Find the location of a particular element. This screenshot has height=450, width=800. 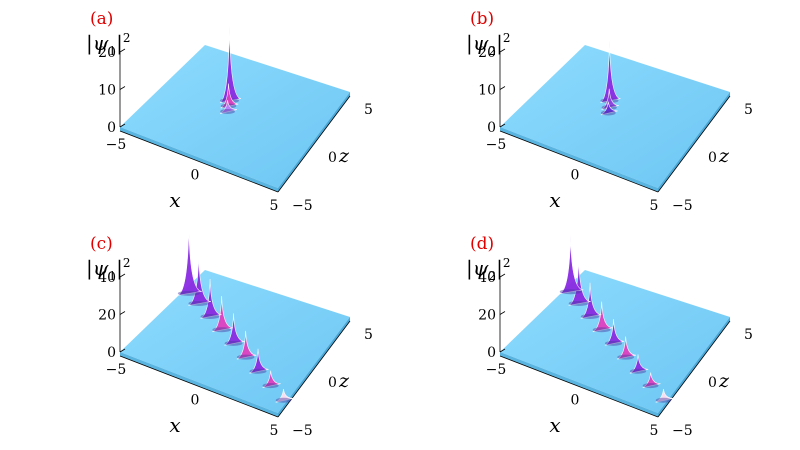

z-tick-label: 40 is located at coordinates (107, 278).